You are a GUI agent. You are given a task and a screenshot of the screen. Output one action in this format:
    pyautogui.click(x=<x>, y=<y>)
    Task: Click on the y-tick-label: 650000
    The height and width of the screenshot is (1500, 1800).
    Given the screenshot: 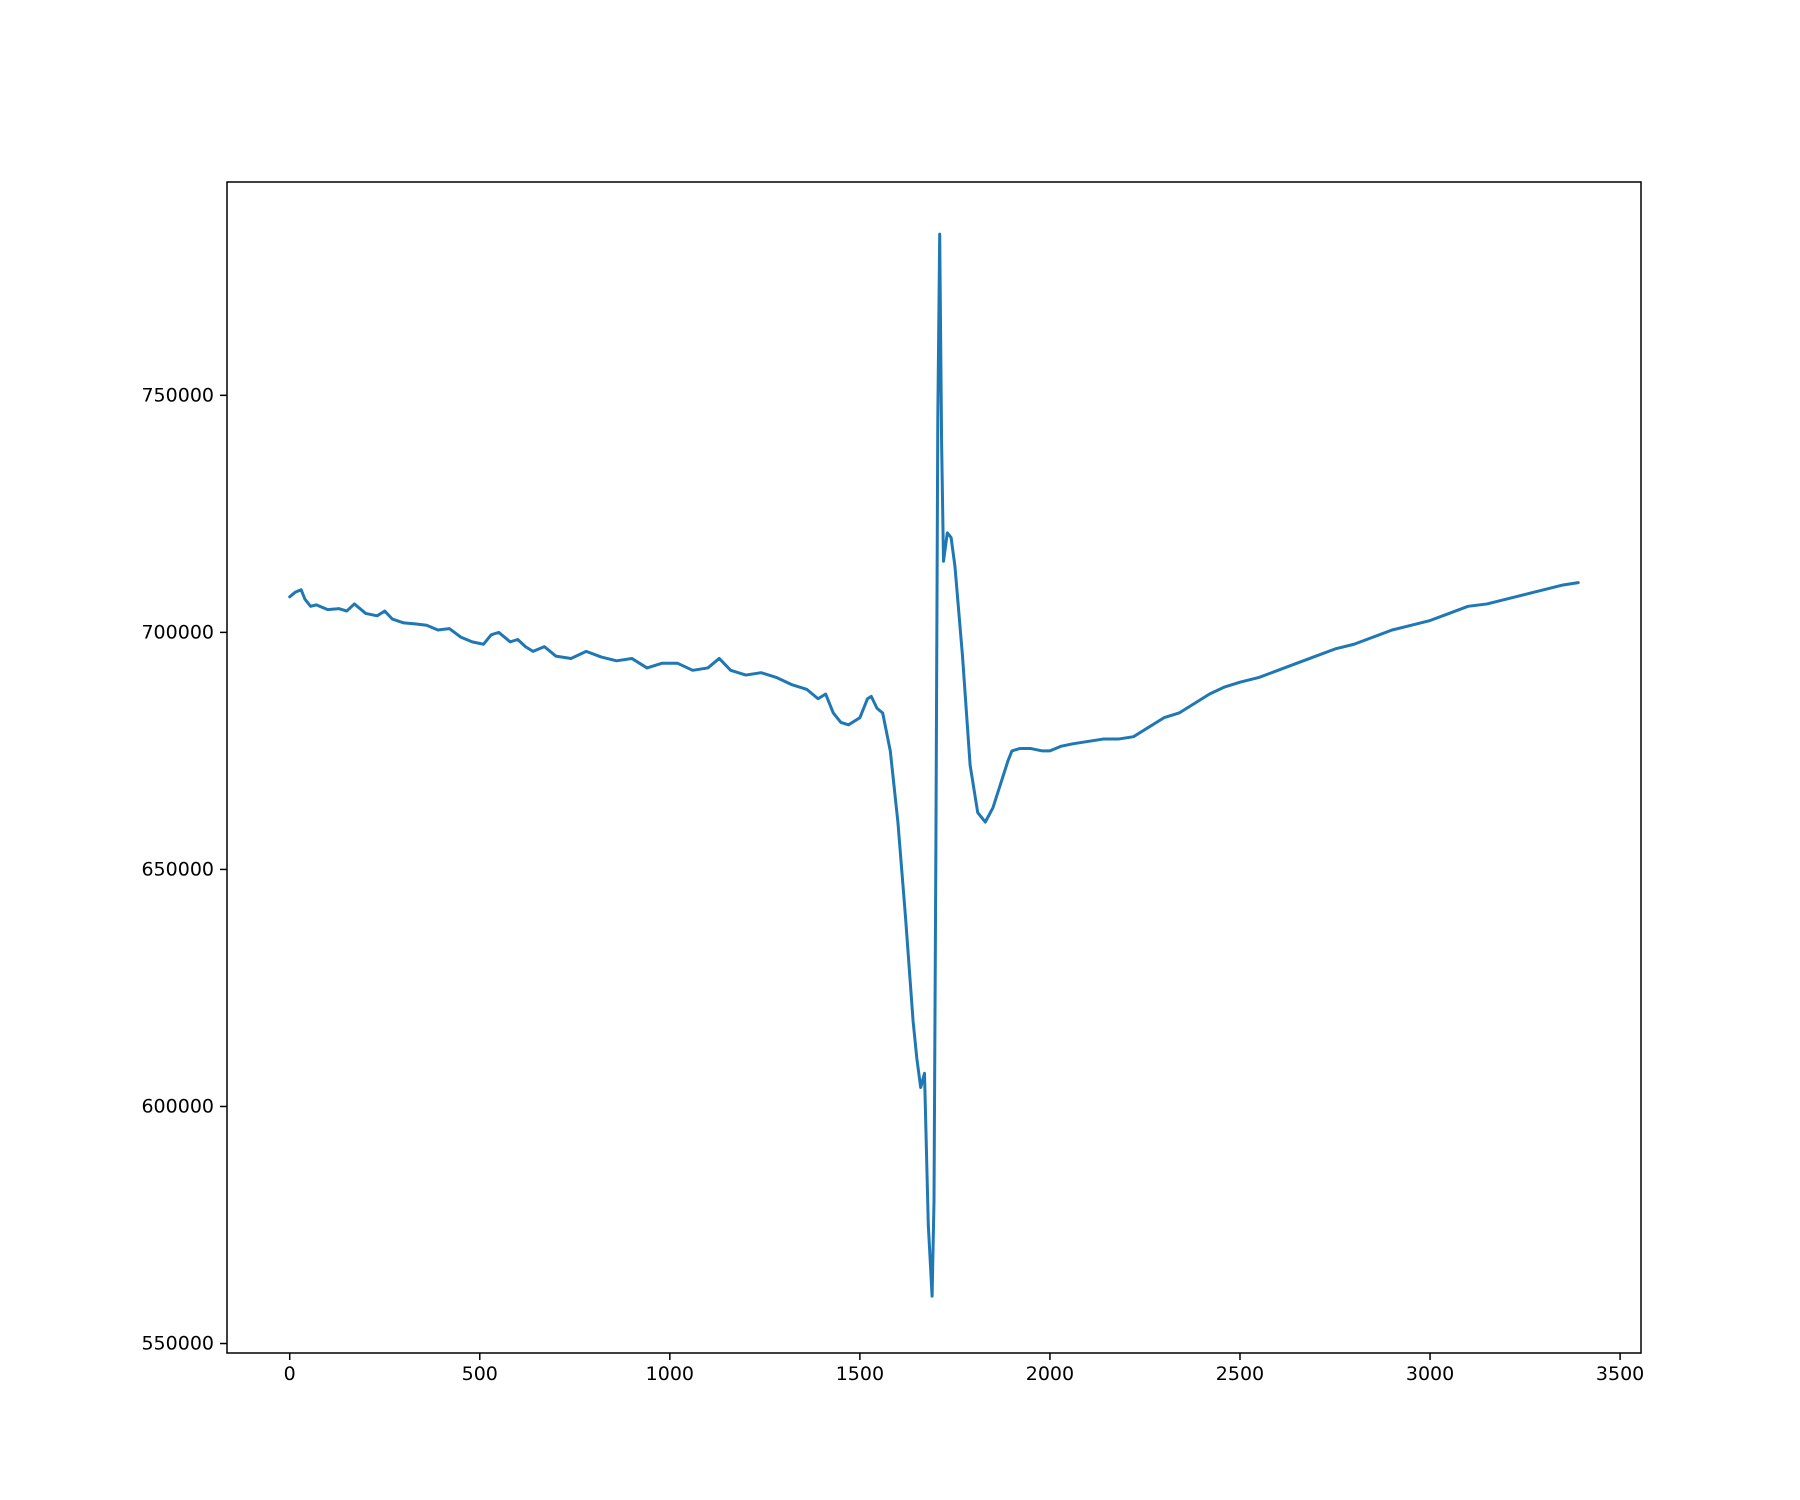 What is the action you would take?
    pyautogui.click(x=177, y=869)
    